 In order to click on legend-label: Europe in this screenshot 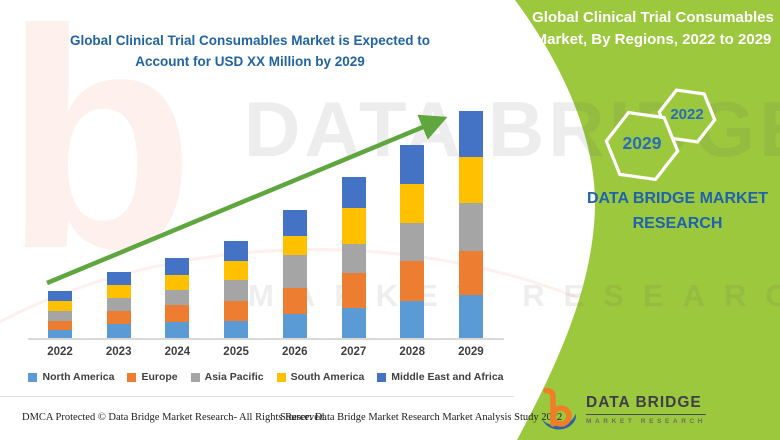, I will do `click(159, 377)`.